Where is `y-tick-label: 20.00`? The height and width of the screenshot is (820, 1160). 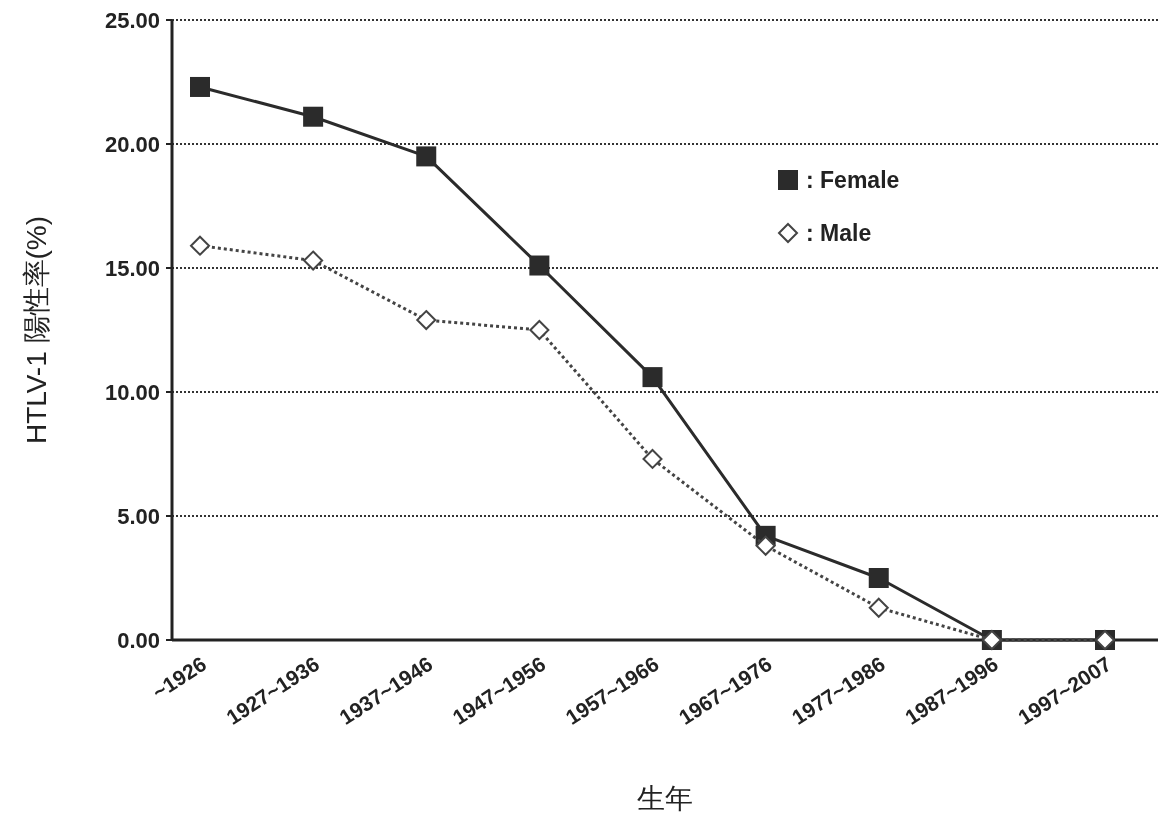 y-tick-label: 20.00 is located at coordinates (132, 144).